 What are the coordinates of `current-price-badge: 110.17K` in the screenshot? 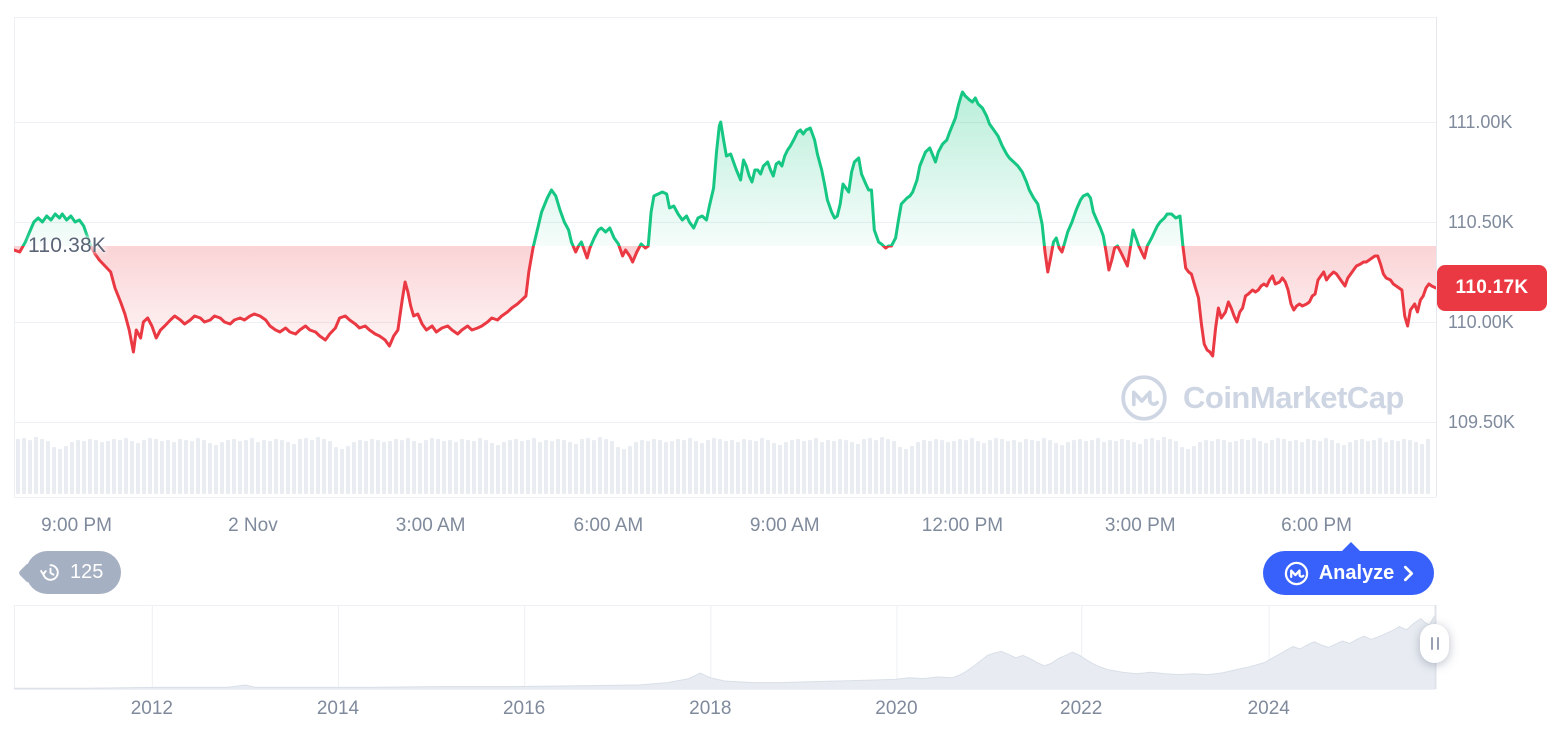 It's located at (1492, 288).